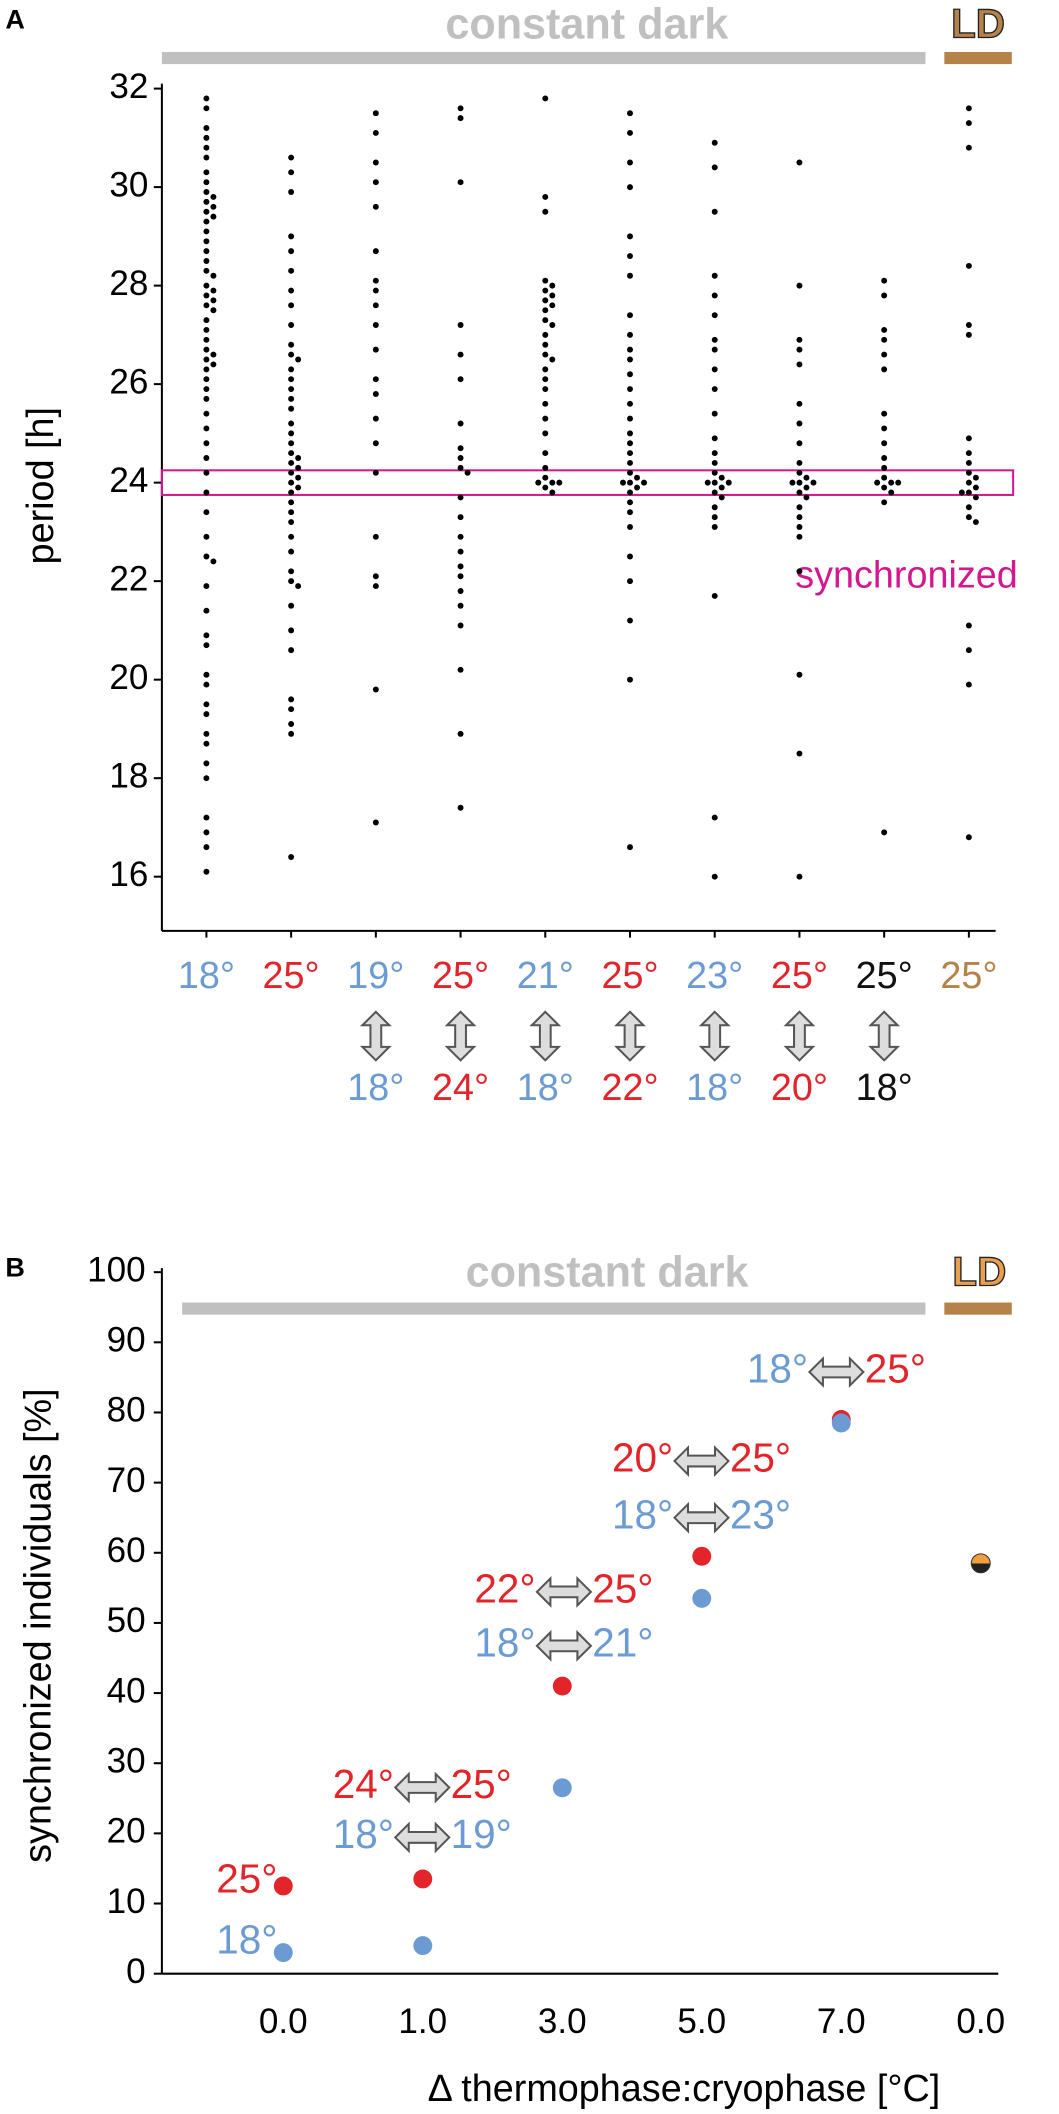  Describe the element at coordinates (968, 976) in the screenshot. I see `category-label: 25°` at that location.